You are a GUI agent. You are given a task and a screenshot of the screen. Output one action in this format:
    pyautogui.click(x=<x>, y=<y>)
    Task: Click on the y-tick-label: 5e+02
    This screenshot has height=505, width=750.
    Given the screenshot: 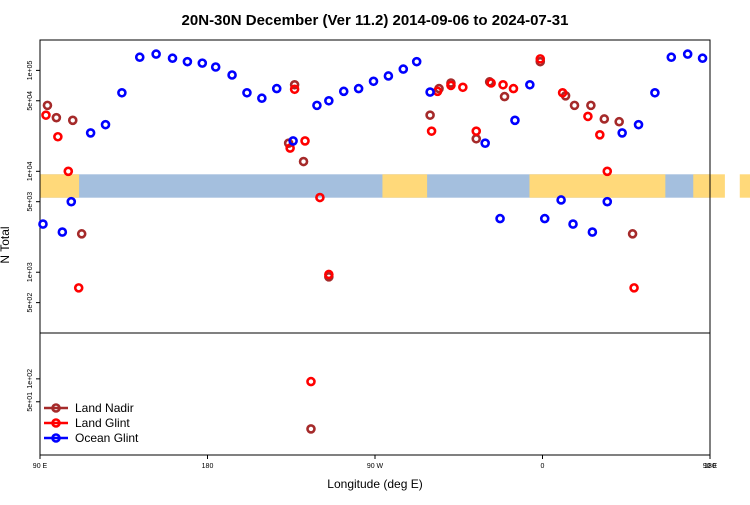 What is the action you would take?
    pyautogui.click(x=30, y=303)
    